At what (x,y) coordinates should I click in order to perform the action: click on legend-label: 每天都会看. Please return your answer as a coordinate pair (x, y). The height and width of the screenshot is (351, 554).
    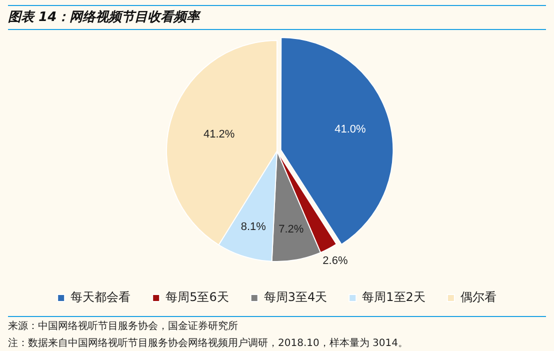
    Looking at the image, I should click on (100, 297).